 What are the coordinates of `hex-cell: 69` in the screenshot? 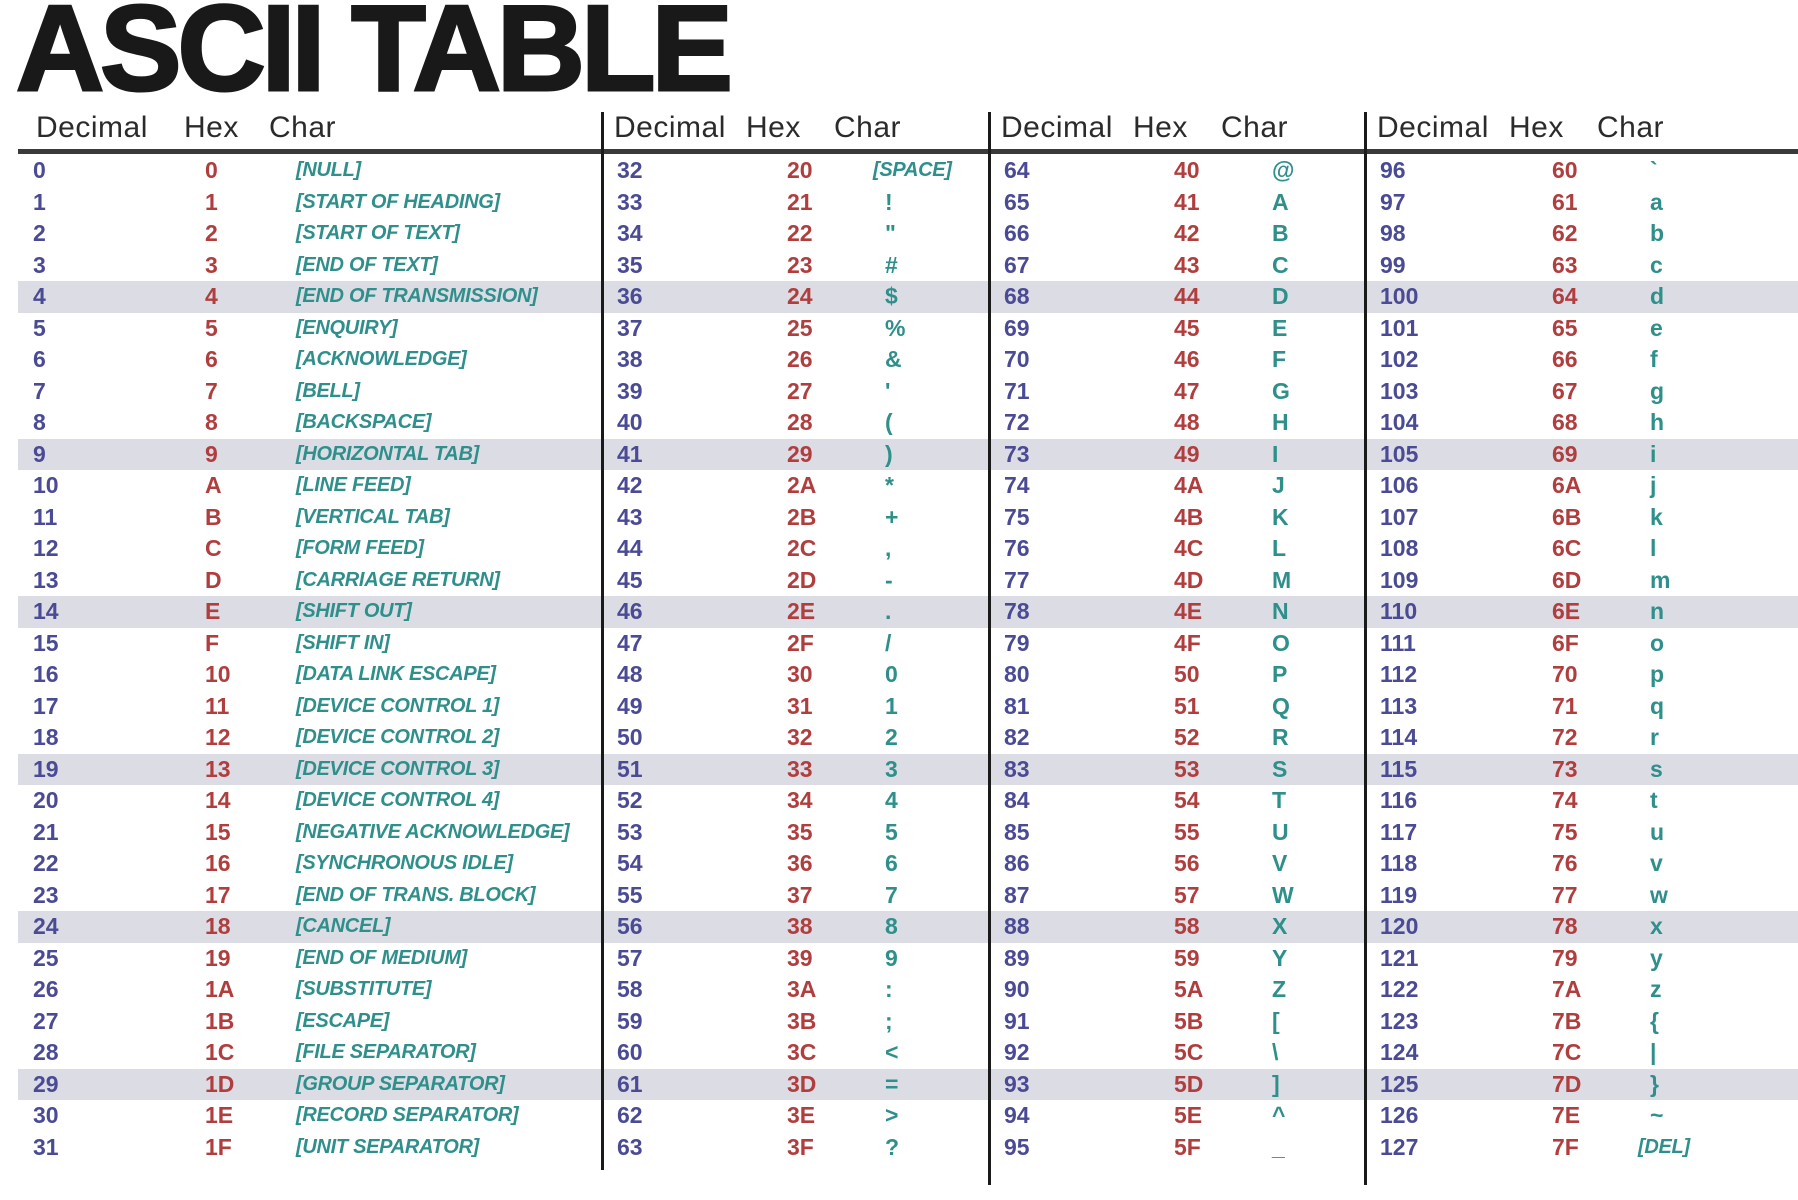 It's located at (1565, 453).